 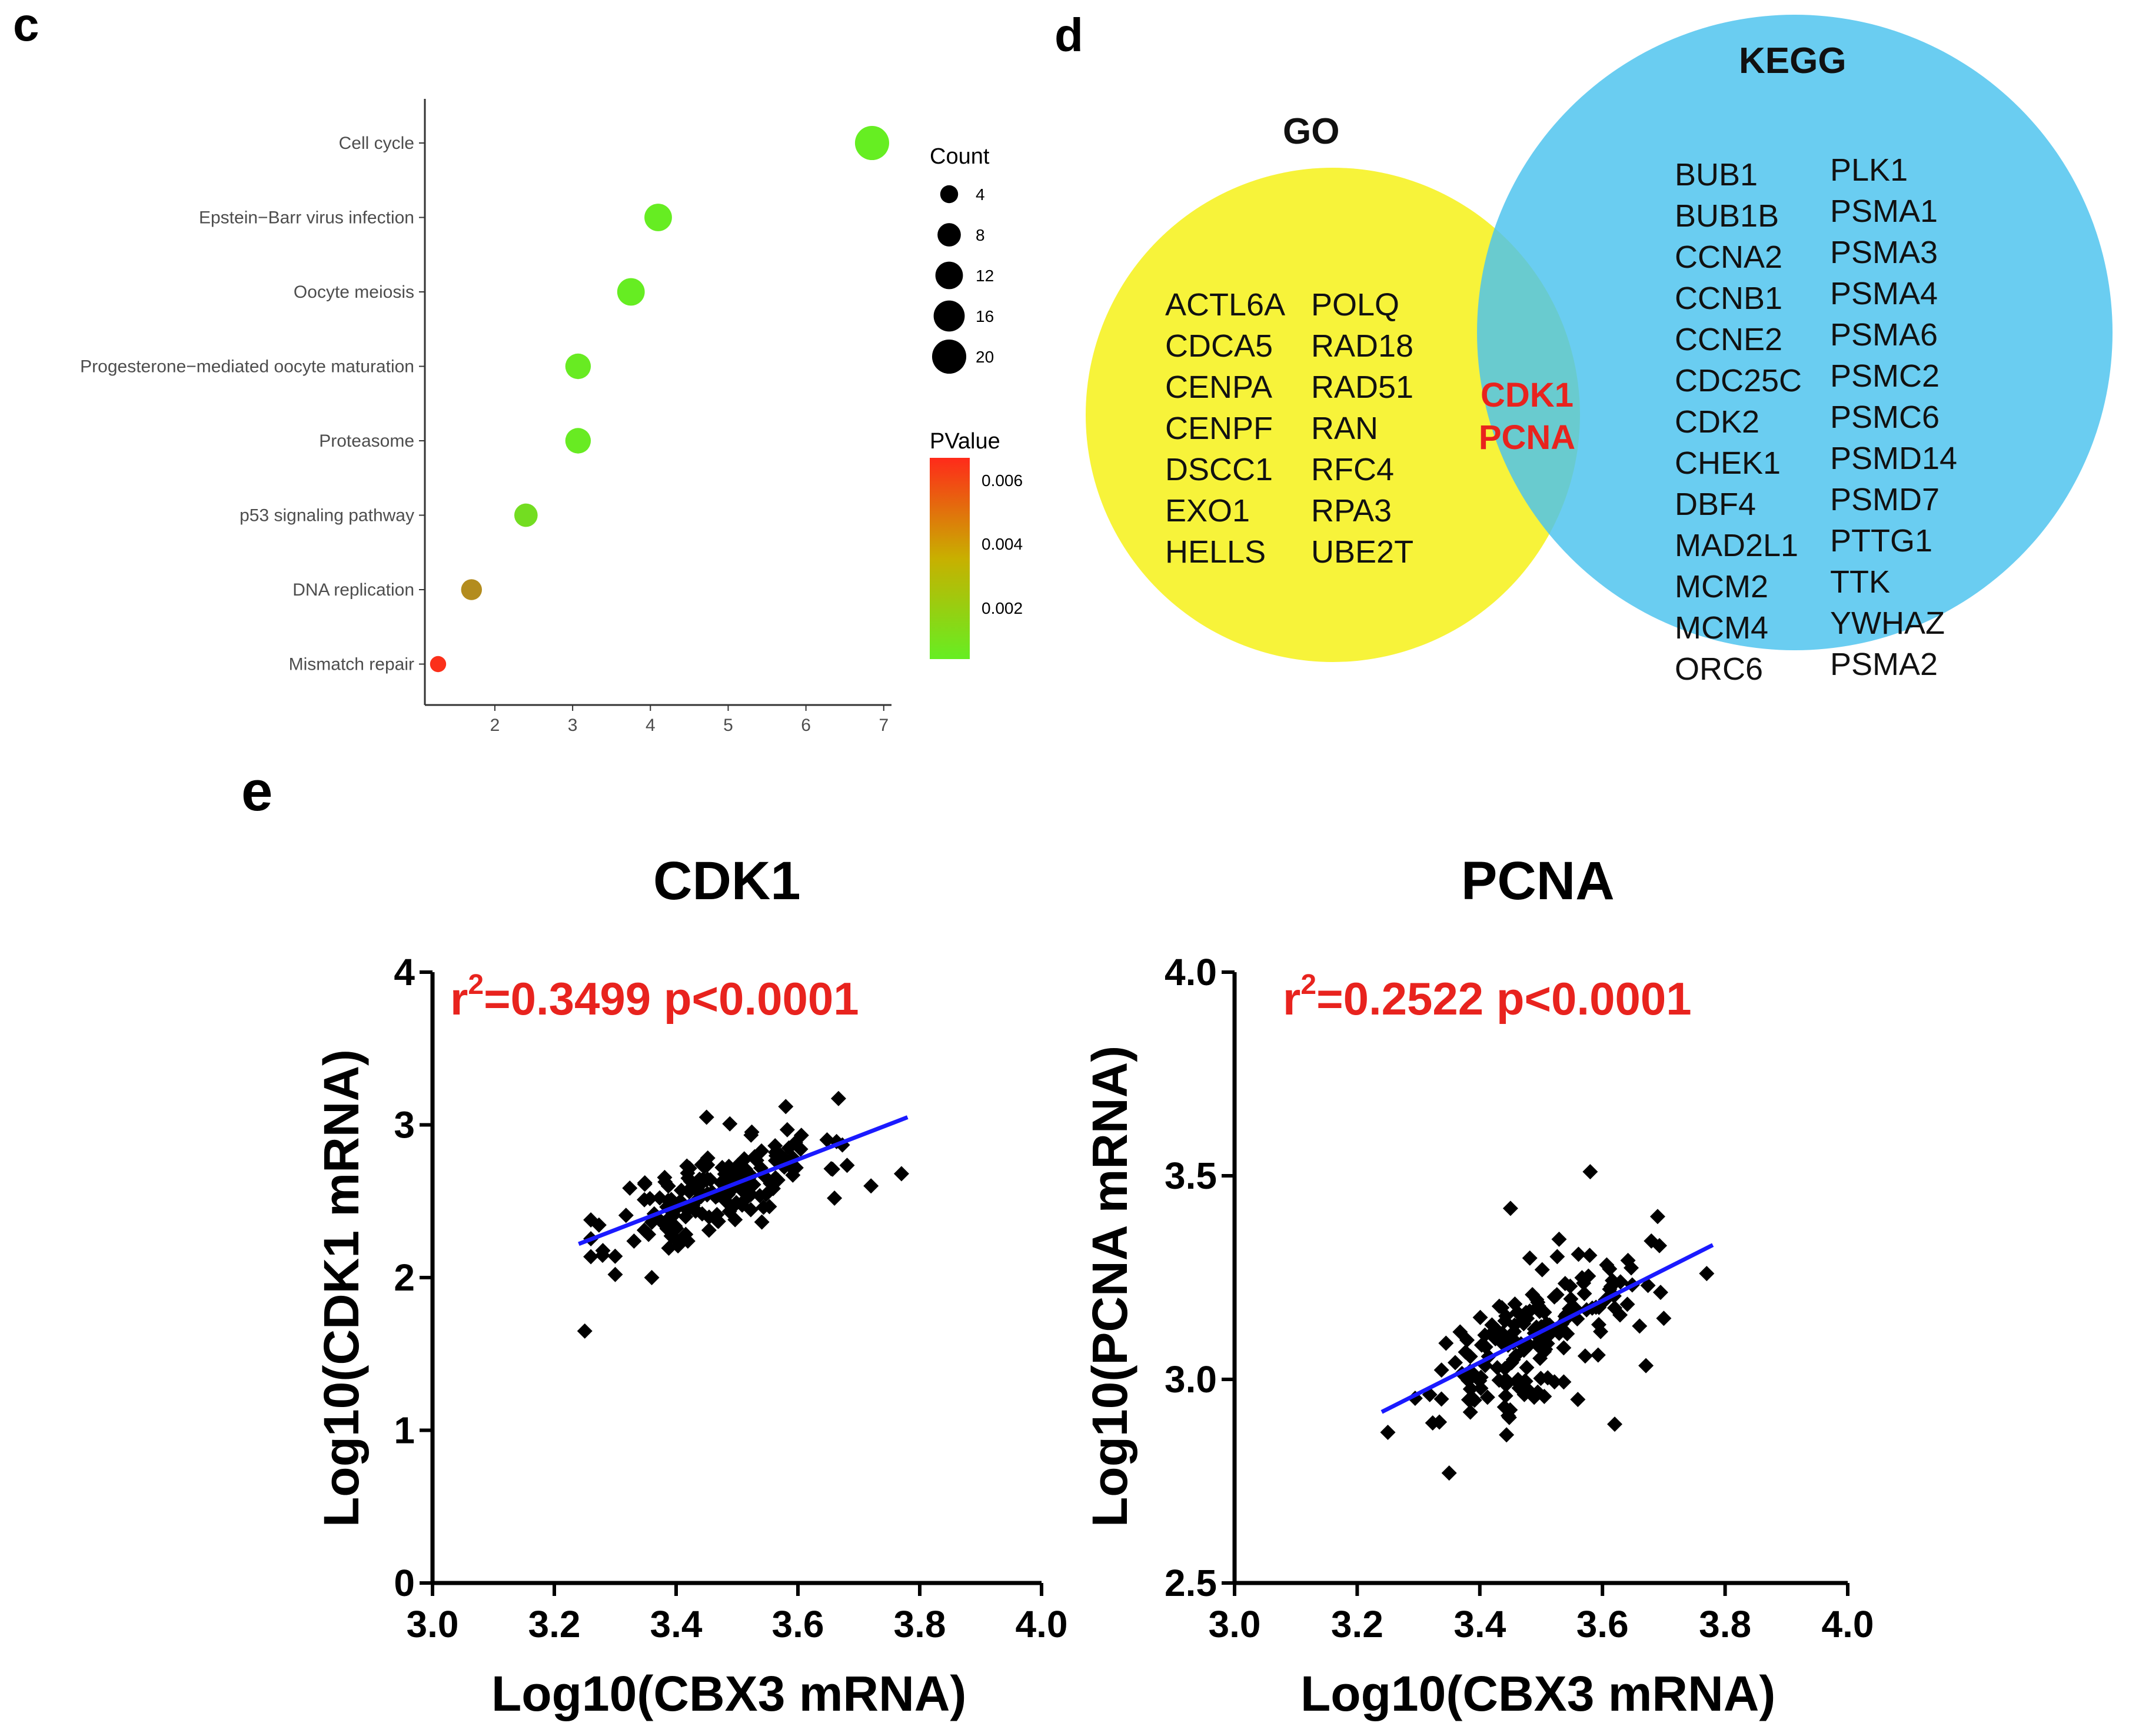 What do you see at coordinates (377, 144) in the screenshot?
I see `dot-plot-category-label: Cell cycle` at bounding box center [377, 144].